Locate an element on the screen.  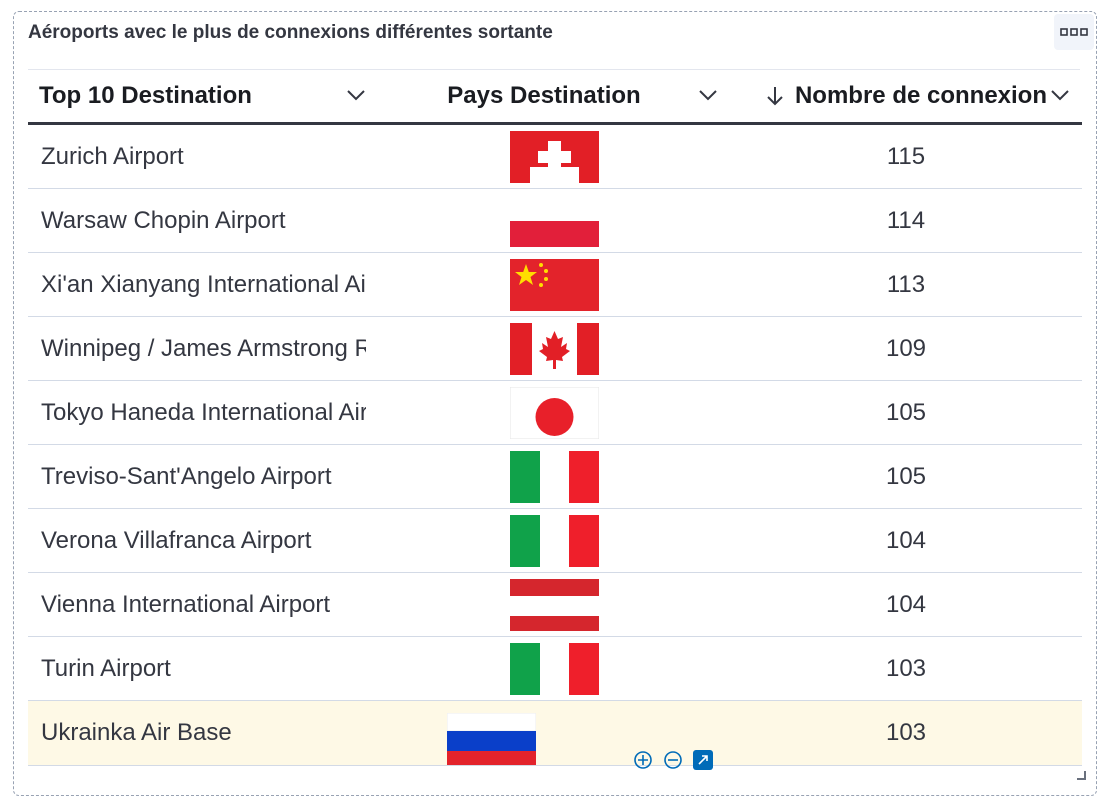
column-header-destination: Top 10 Destination is located at coordinates (203, 96).